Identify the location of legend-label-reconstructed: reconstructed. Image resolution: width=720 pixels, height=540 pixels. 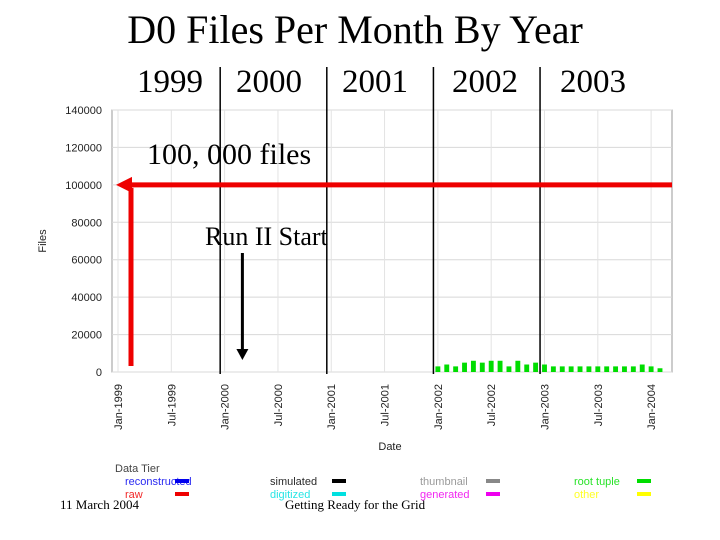
(158, 482).